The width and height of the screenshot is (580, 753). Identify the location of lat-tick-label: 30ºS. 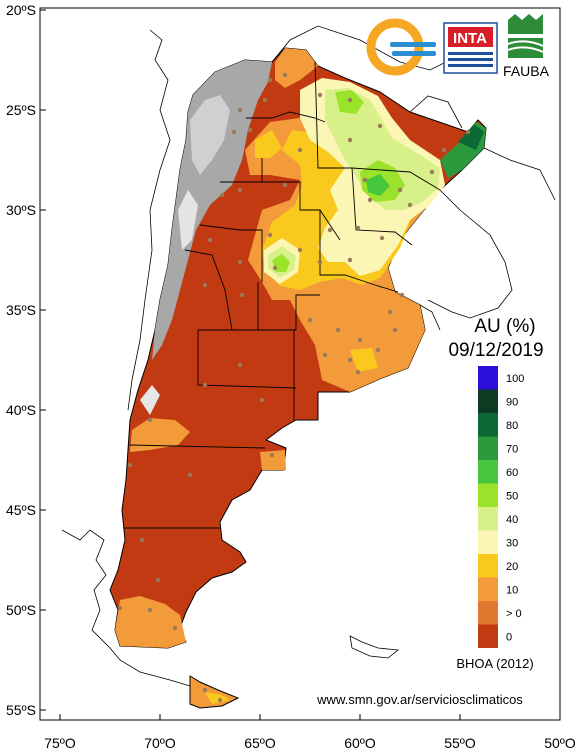
(21, 210).